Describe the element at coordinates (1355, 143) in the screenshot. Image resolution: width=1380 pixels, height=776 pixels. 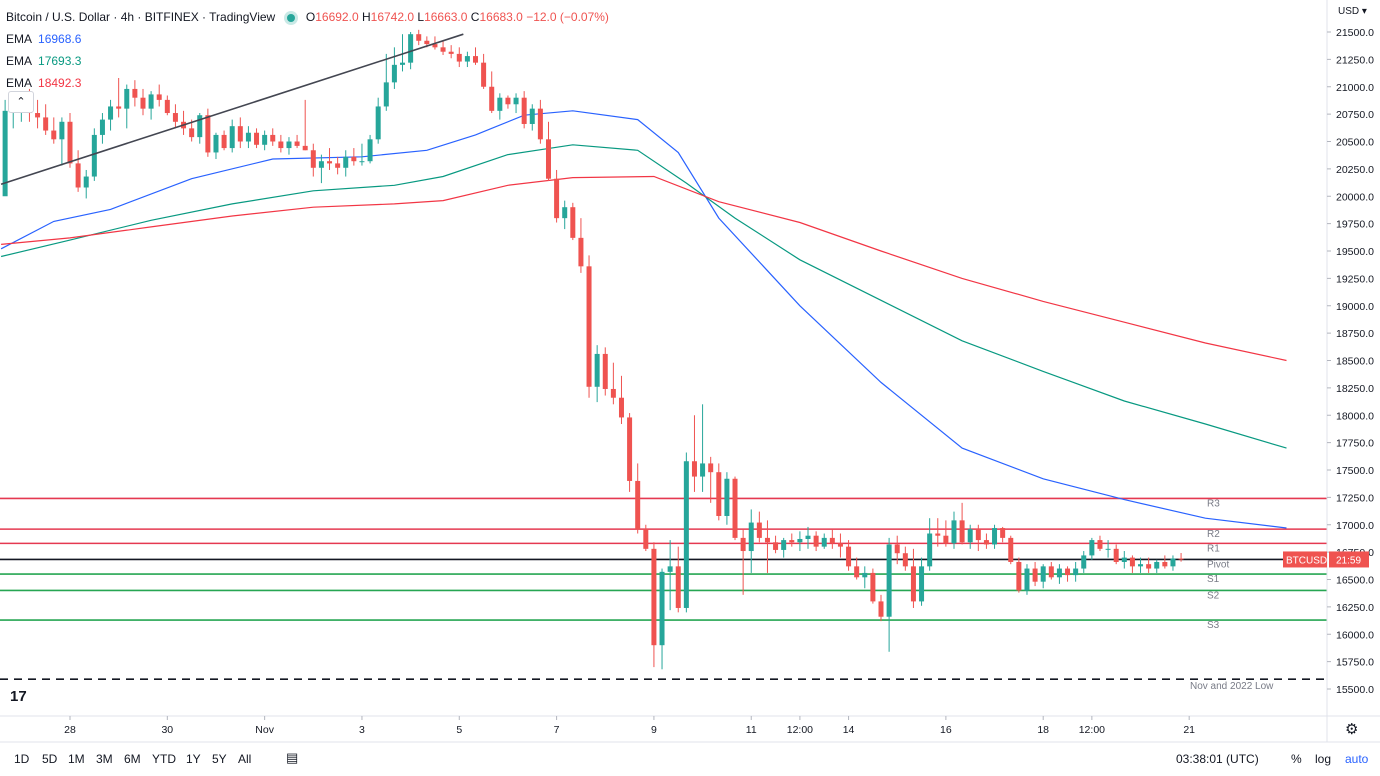
I see `price-tick-label: 20500.0` at that location.